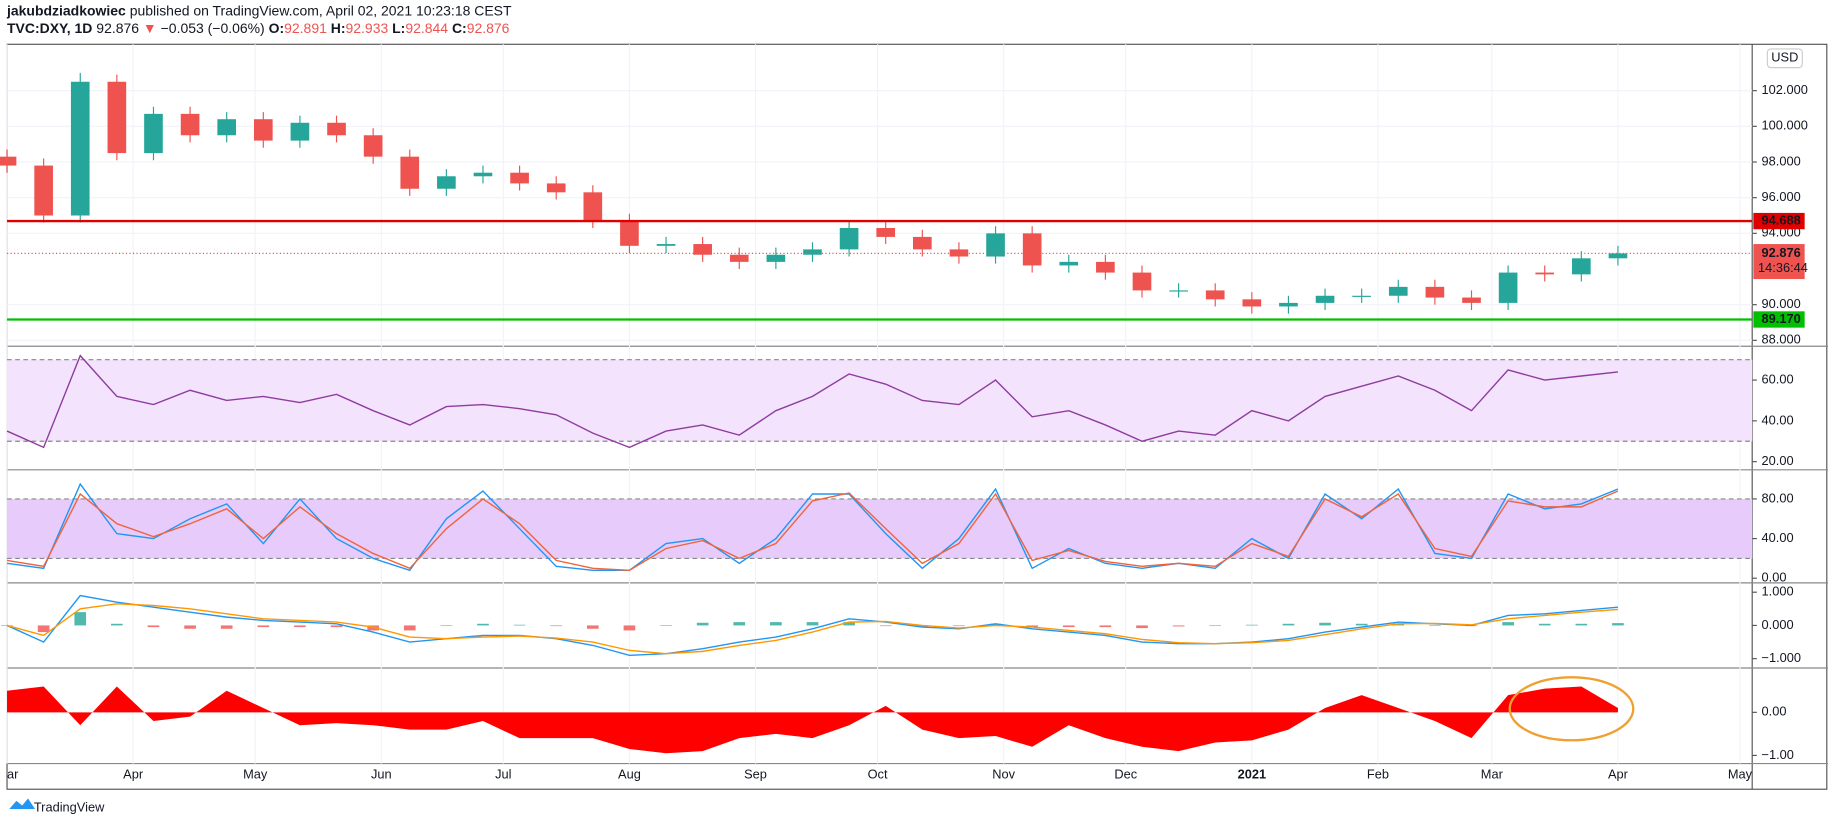  I want to click on y-tick-label: 60.00, so click(1778, 378).